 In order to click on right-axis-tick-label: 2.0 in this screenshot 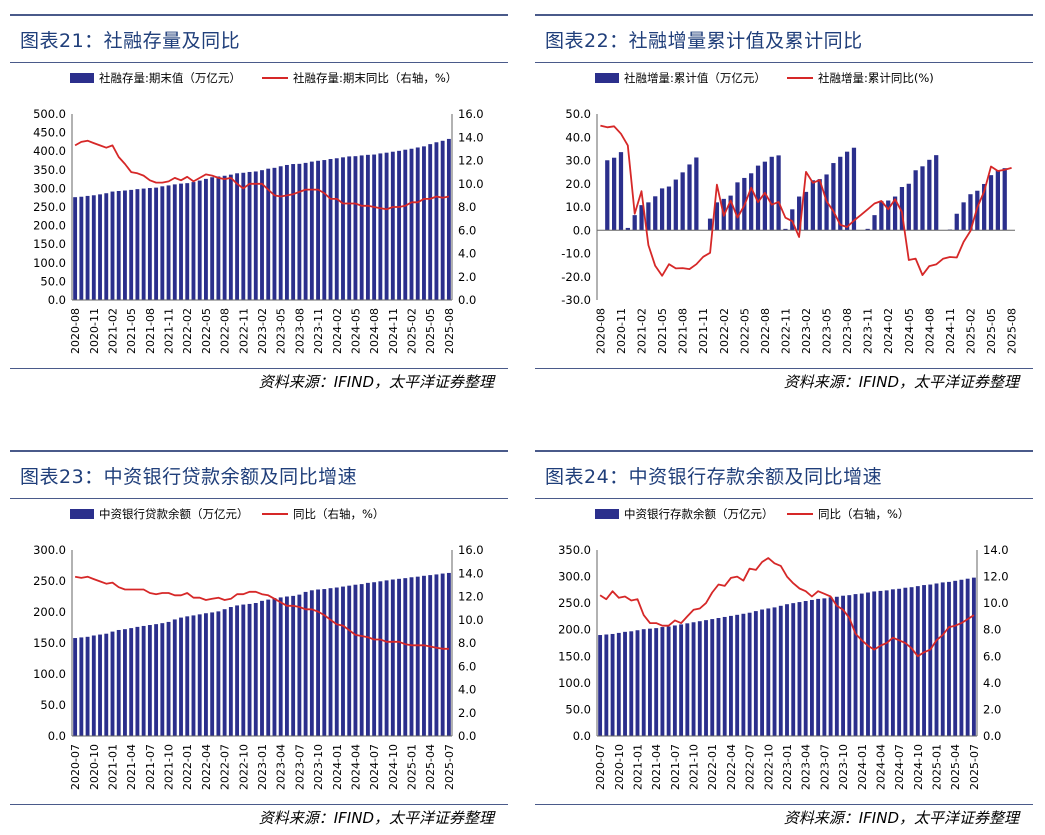, I will do `click(467, 713)`.